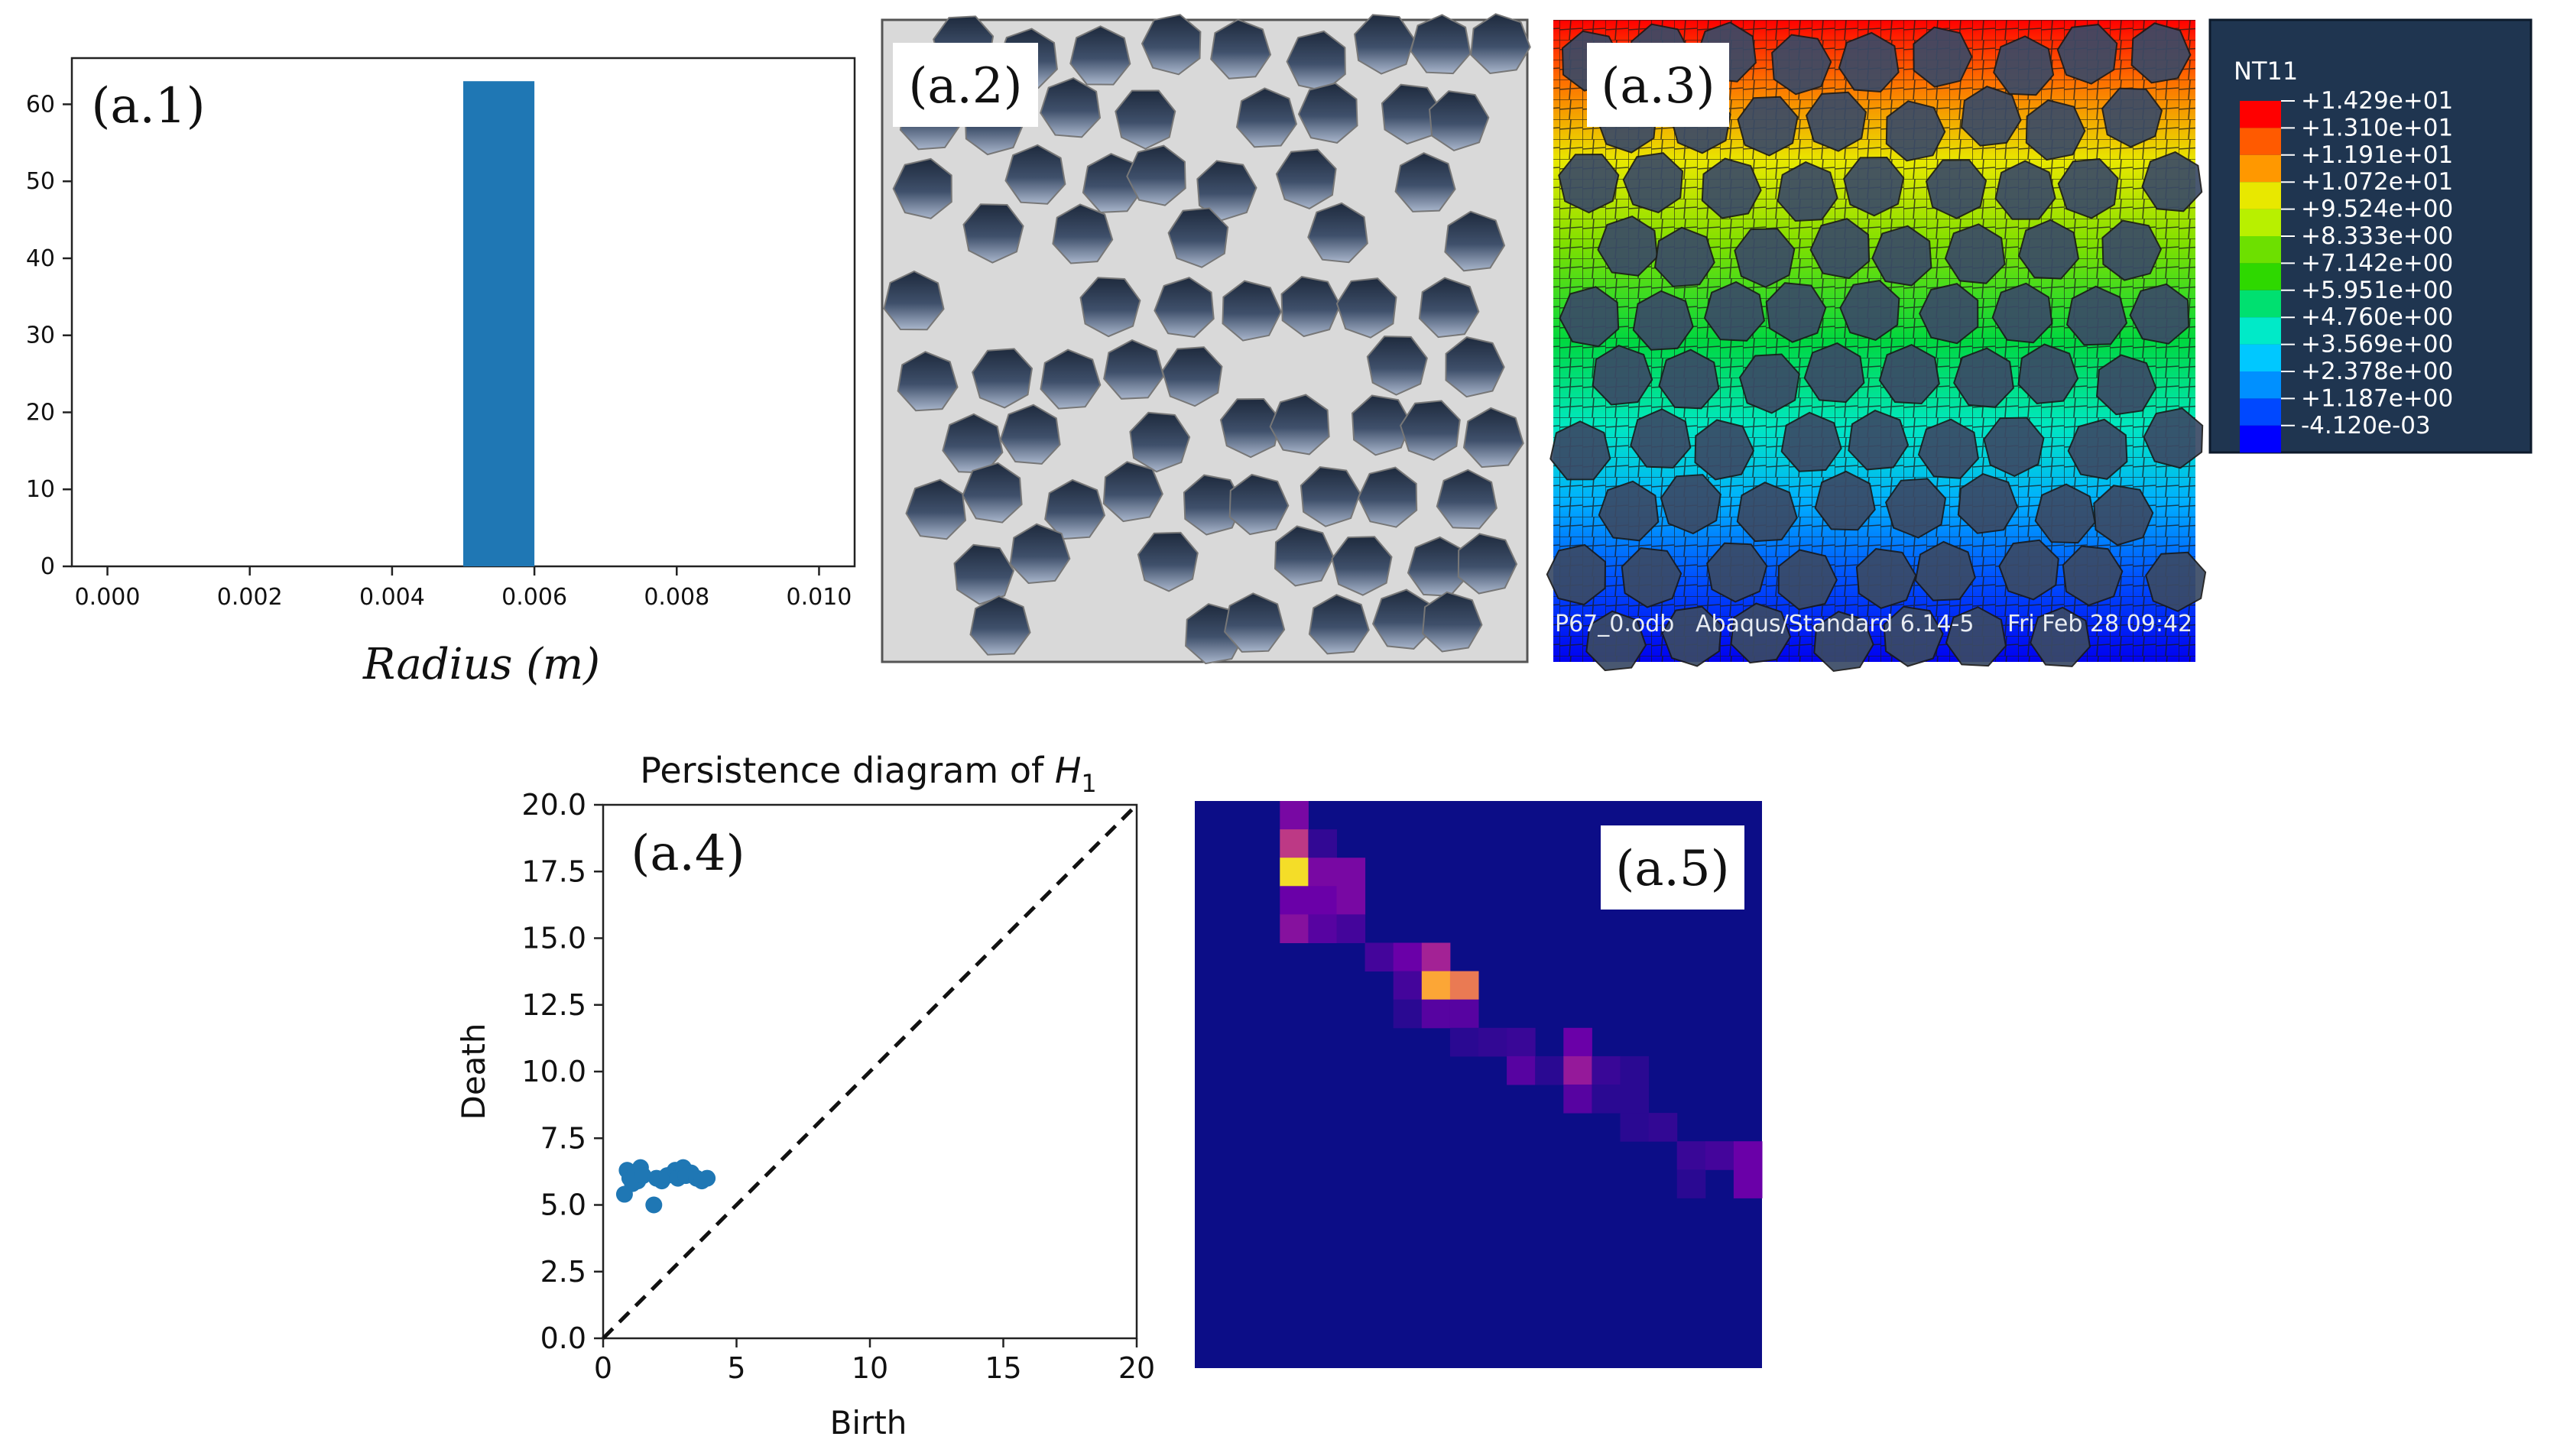 Image resolution: width=2557 pixels, height=1456 pixels. Describe the element at coordinates (870, 1368) in the screenshot. I see `a4-x-tick-label-2: 10` at that location.